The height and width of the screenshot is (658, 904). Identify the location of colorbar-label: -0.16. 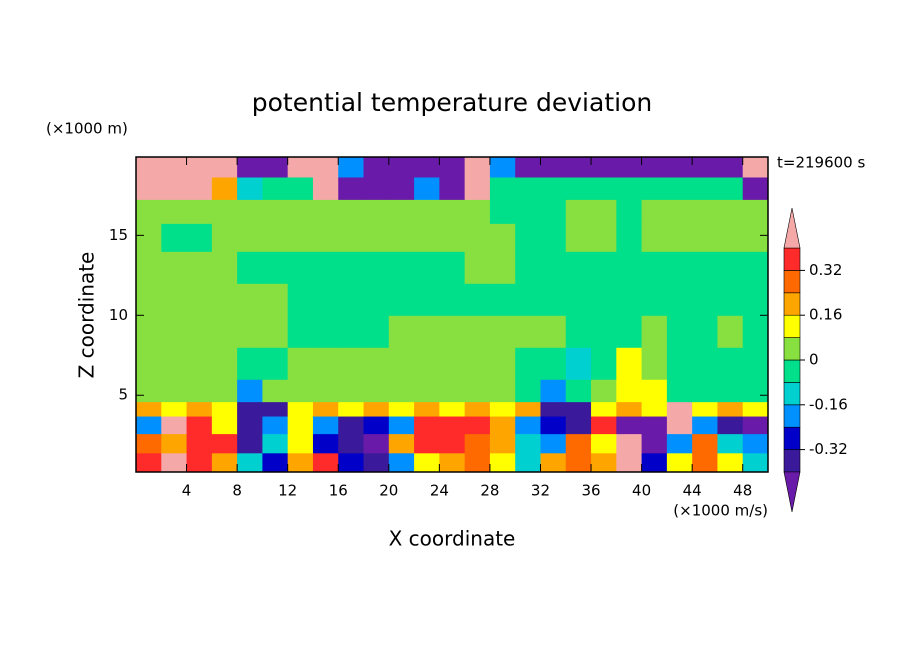
(828, 404).